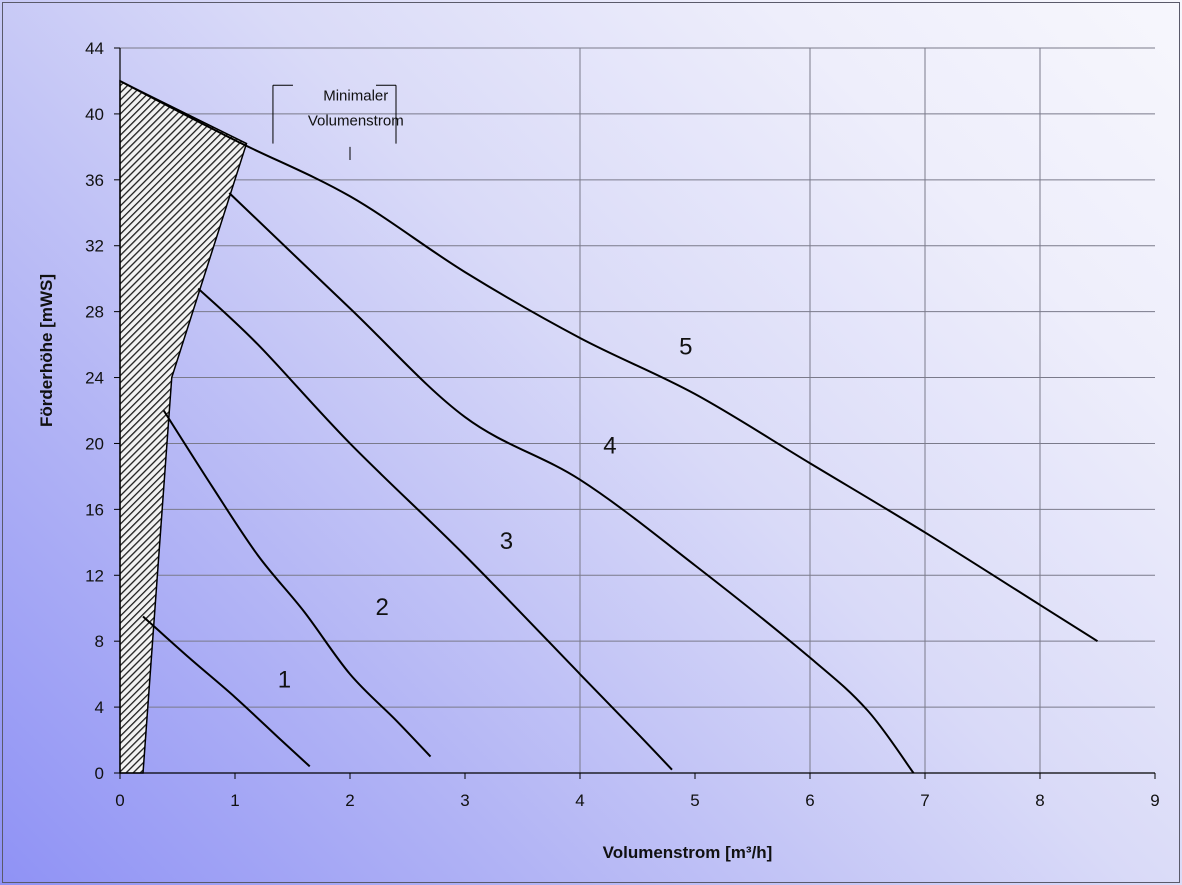  Describe the element at coordinates (382, 607) in the screenshot. I see `curve-label-2: 2` at that location.